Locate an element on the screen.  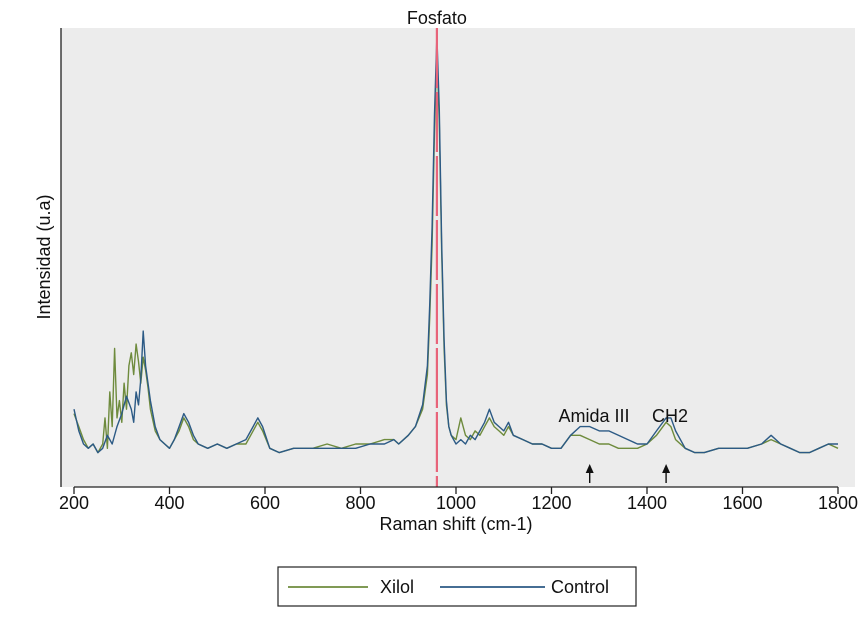
x-axis-label: Raman shift (cm-1) is located at coordinates (455, 524).